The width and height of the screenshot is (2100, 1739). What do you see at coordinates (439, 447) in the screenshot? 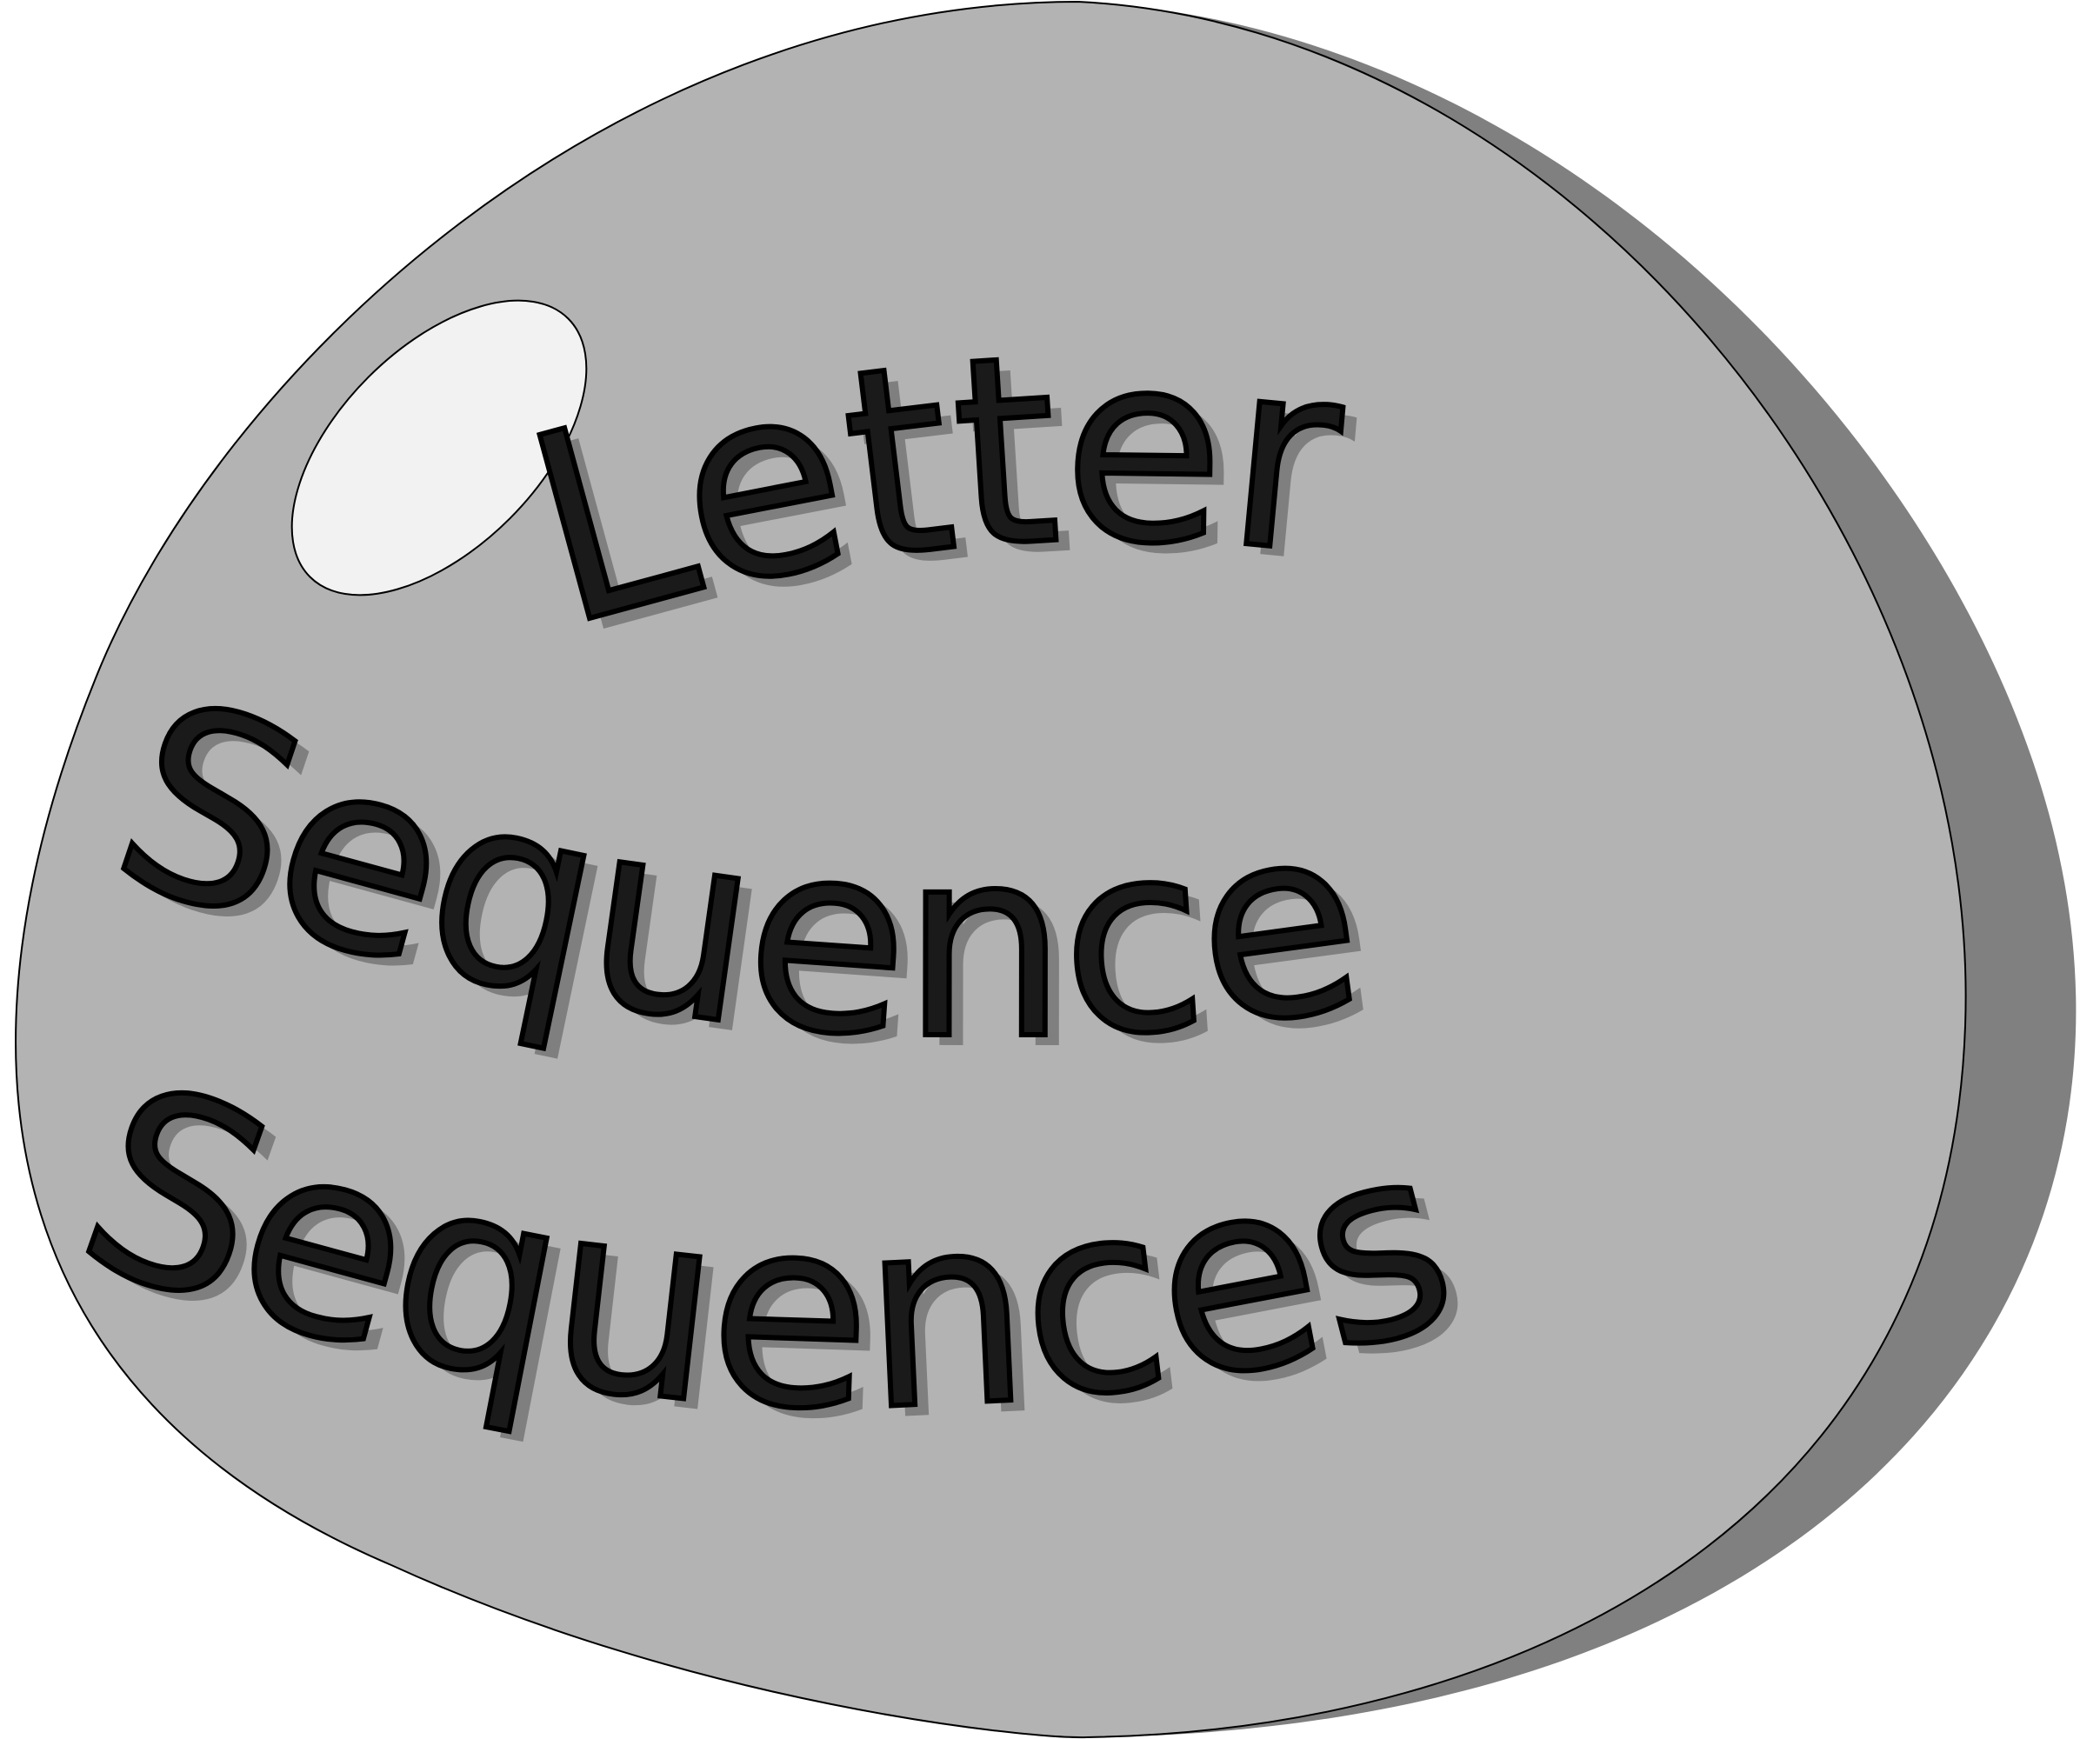
I see `stone-highlight` at bounding box center [439, 447].